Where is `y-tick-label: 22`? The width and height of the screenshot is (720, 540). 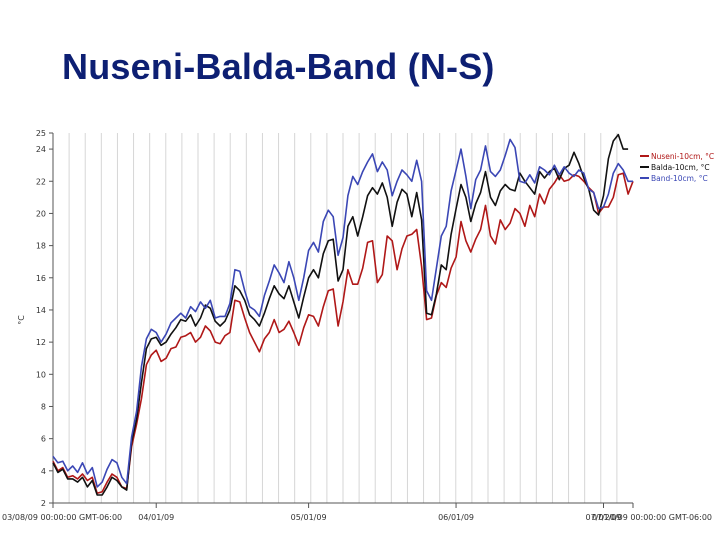 y-tick-label: 22 is located at coordinates (41, 181).